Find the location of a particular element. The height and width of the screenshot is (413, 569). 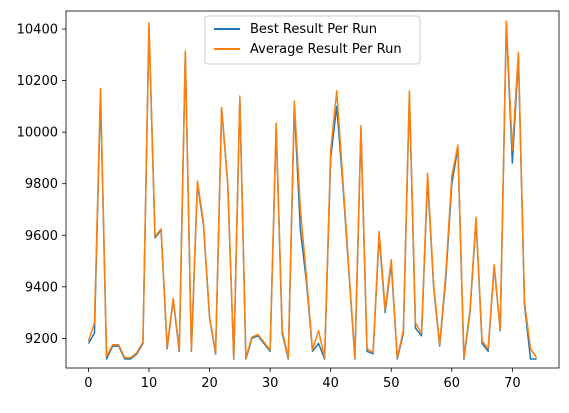

y-tick-label: 10200 is located at coordinates (37, 81).